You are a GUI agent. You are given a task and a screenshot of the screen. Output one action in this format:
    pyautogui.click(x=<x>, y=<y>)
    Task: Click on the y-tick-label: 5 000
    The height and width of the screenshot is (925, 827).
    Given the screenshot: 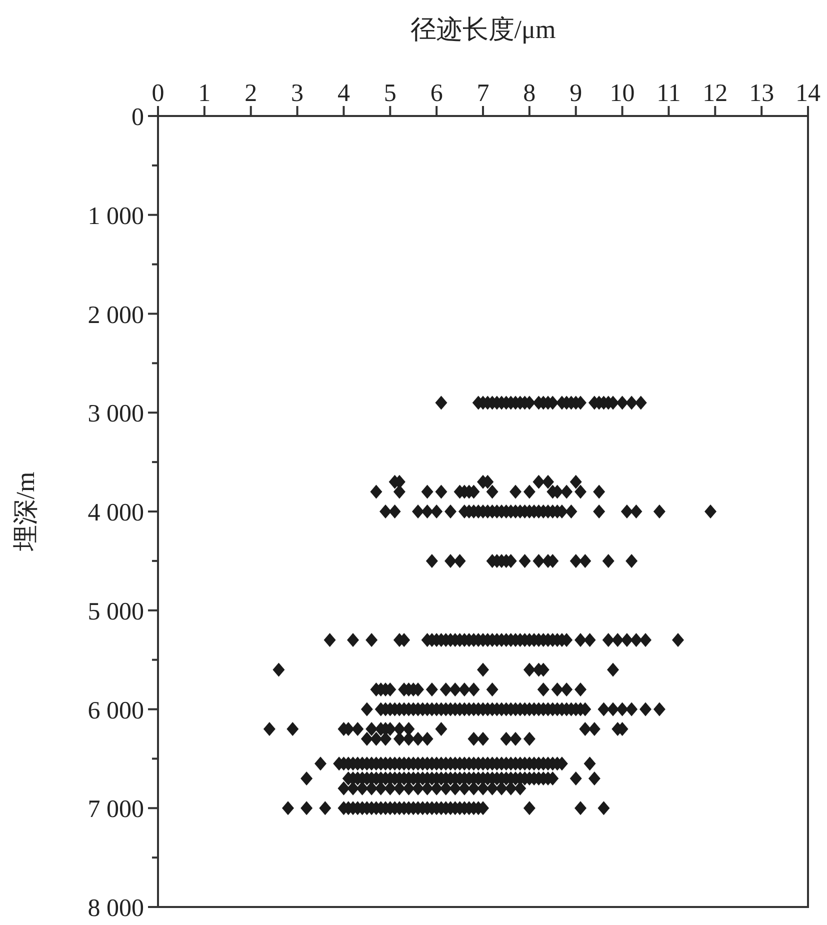 What is the action you would take?
    pyautogui.click(x=116, y=612)
    